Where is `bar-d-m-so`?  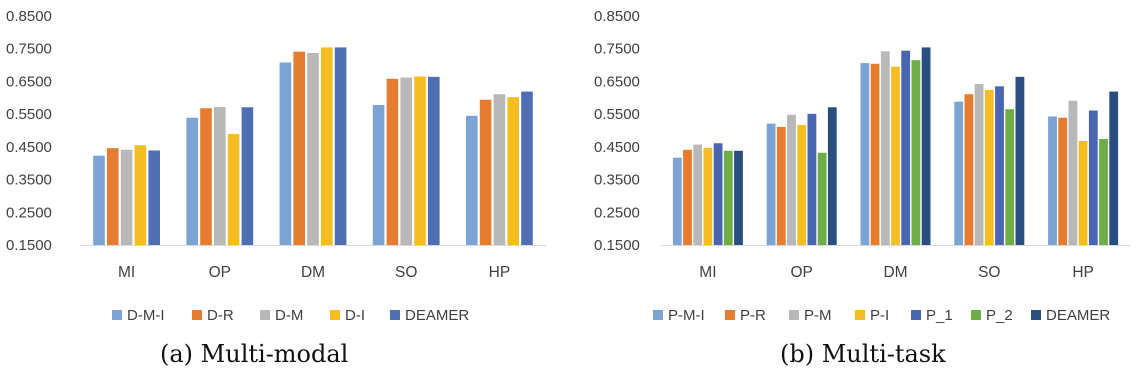
bar-d-m-so is located at coordinates (406, 161).